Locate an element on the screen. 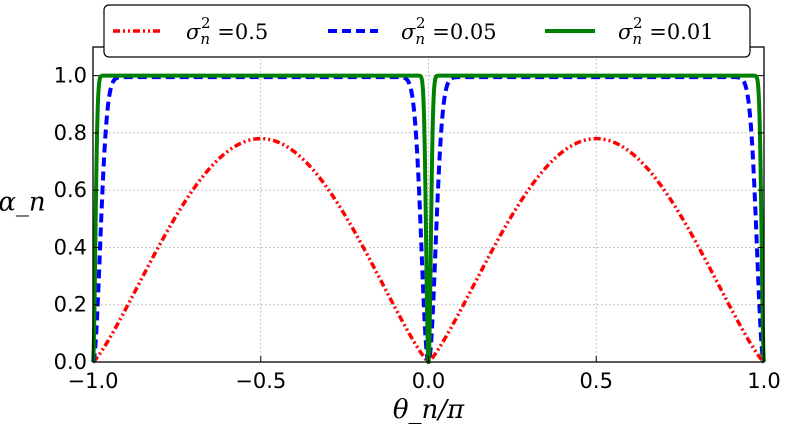 Image resolution: width=789 pixels, height=435 pixels. y-axis-label: α_n is located at coordinates (23, 203).